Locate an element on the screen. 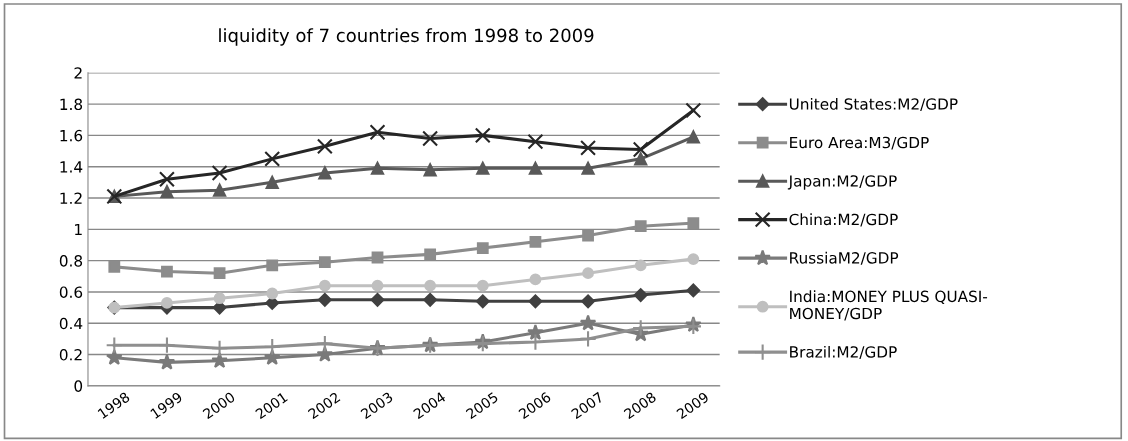 This screenshot has width=1128, height=441. y-tick-label: 1.2 is located at coordinates (71, 198).